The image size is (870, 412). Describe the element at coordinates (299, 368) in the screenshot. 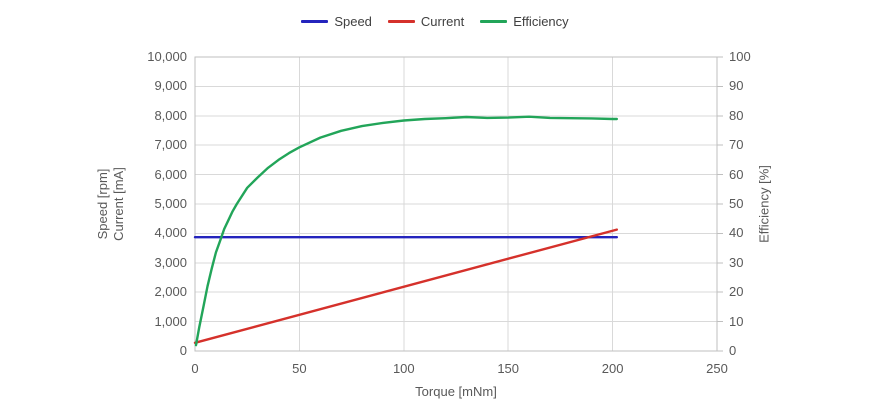

I see `x-tick-label: 50` at that location.